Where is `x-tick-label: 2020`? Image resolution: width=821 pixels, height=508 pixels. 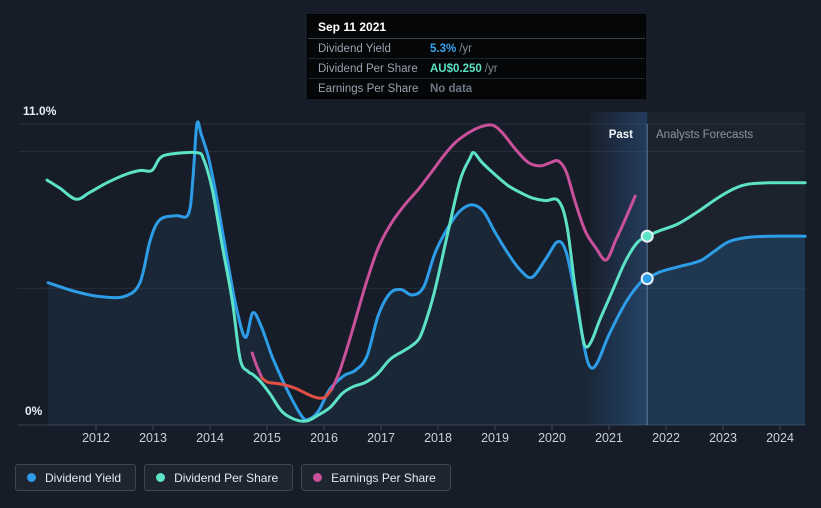 x-tick-label: 2020 is located at coordinates (552, 438).